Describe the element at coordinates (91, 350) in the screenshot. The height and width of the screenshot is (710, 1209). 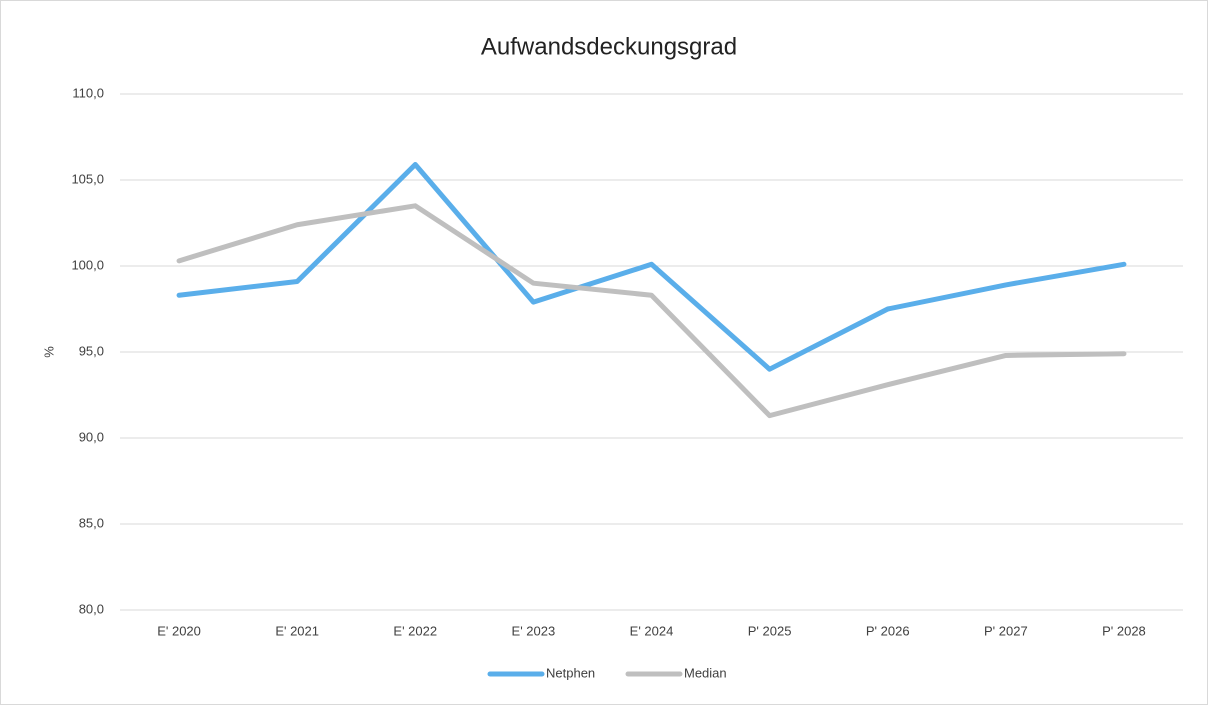
I see `y-tick-label: 95,0` at that location.